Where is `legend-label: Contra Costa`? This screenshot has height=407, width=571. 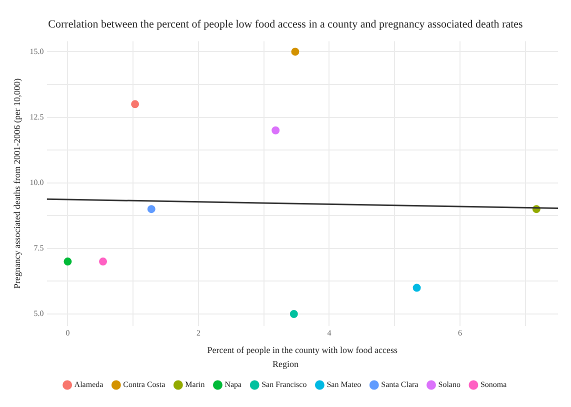
legend-label: Contra Costa is located at coordinates (144, 385).